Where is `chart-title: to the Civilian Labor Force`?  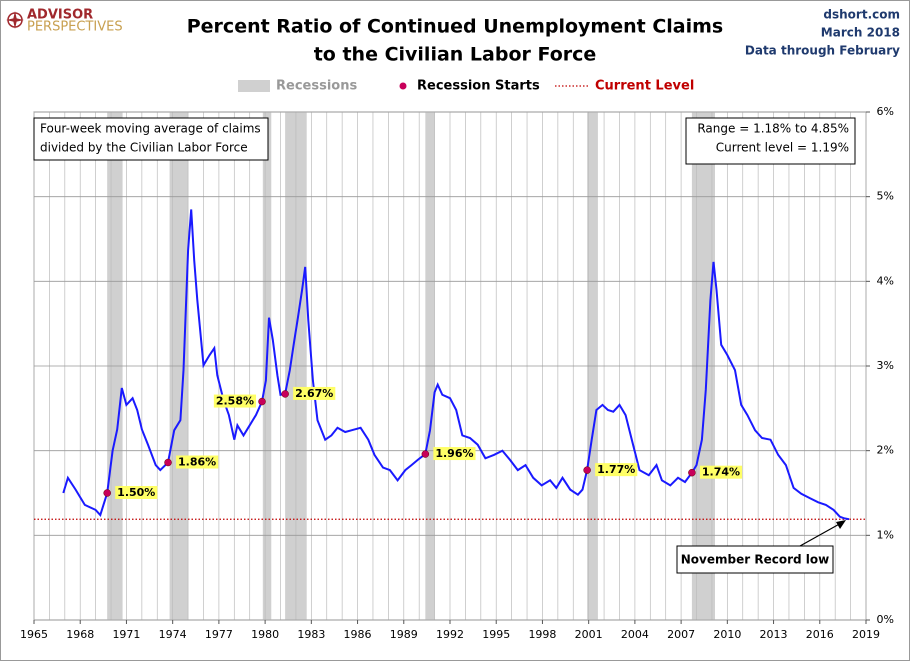
chart-title: to the Civilian Labor Force is located at coordinates (455, 55).